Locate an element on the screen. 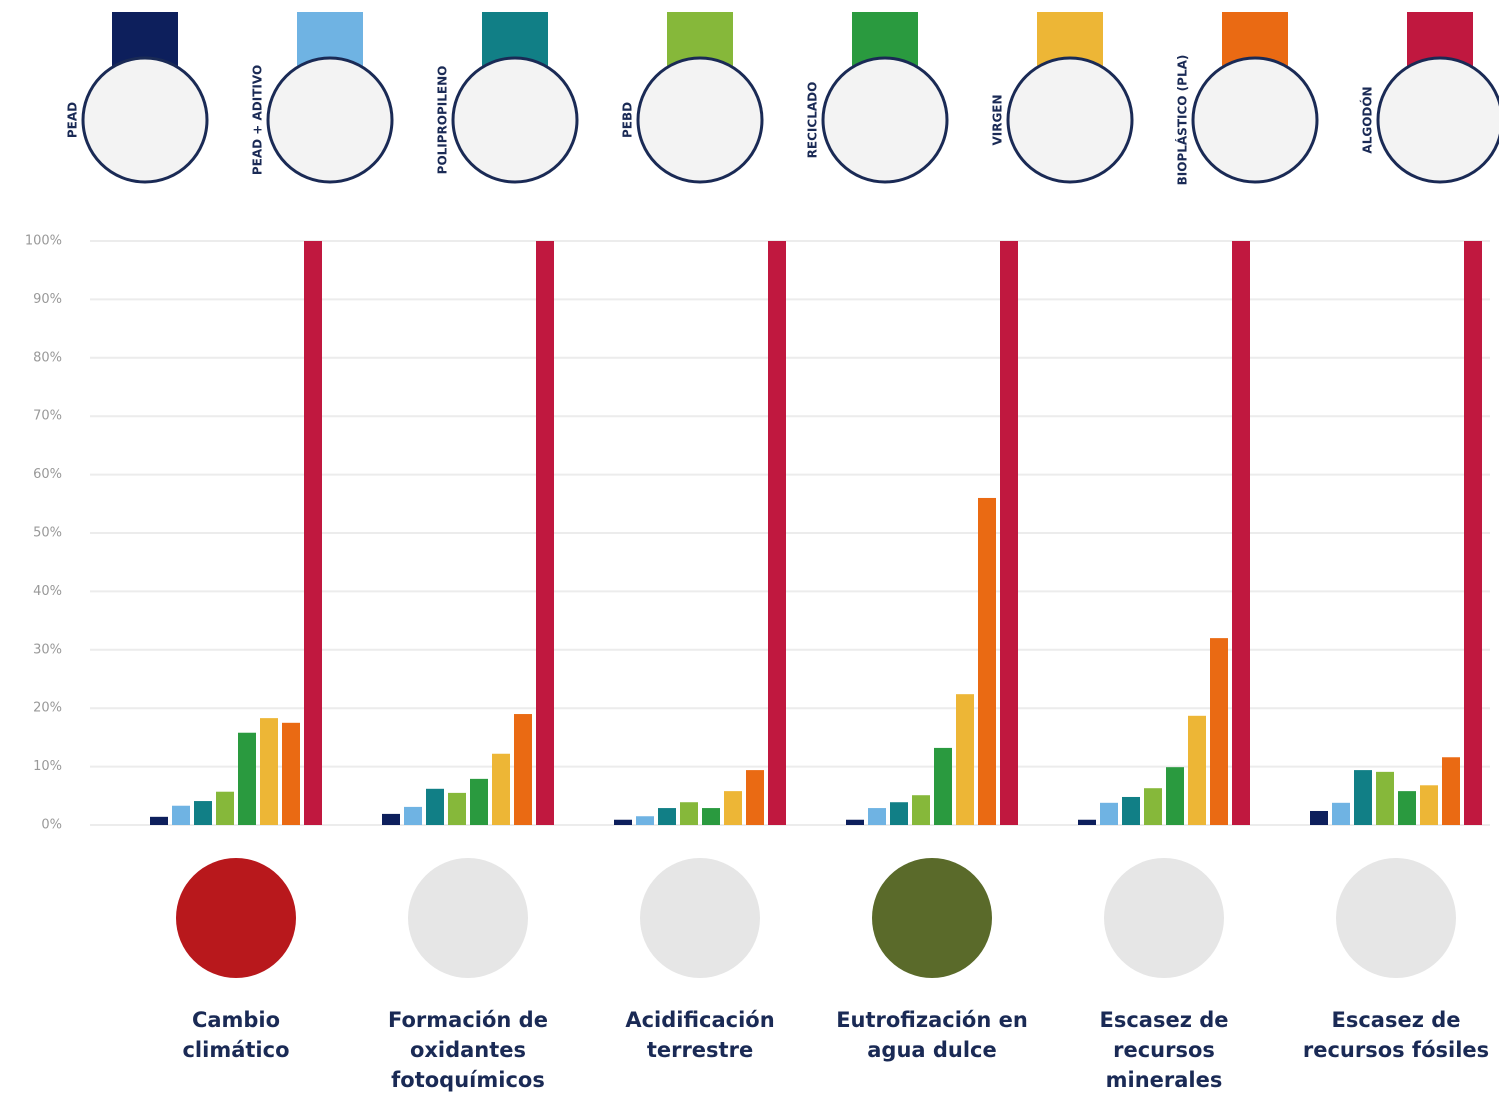 The height and width of the screenshot is (1095, 1499). category-label: Cambio climático is located at coordinates (236, 1035).